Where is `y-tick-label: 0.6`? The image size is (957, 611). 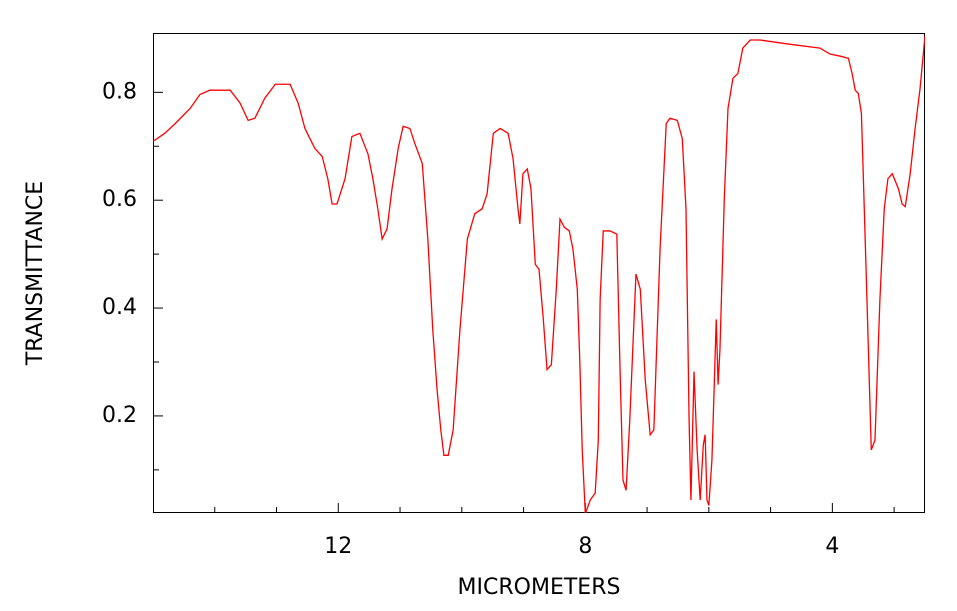 y-tick-label: 0.6 is located at coordinates (119, 199).